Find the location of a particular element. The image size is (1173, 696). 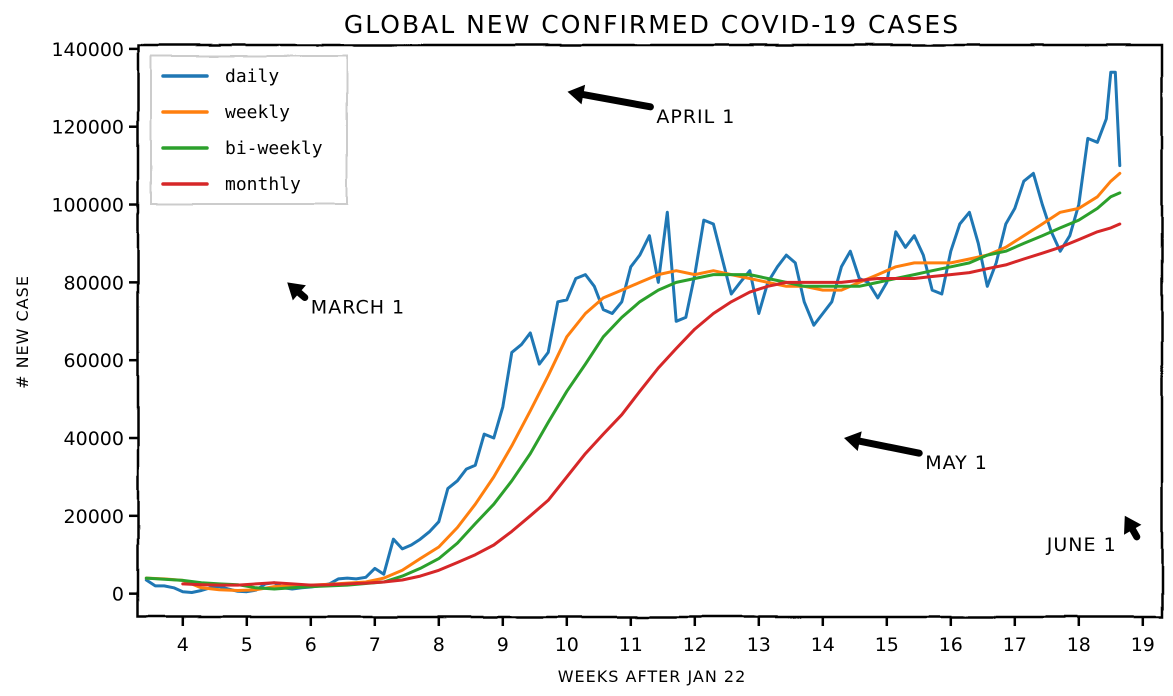

legend-label-monthly: monthly is located at coordinates (263, 184).